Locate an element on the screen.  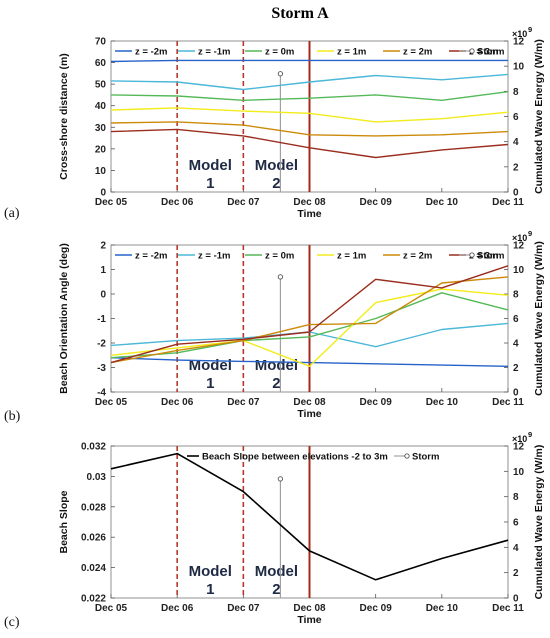
y-tick-label: 60 is located at coordinates (101, 63).